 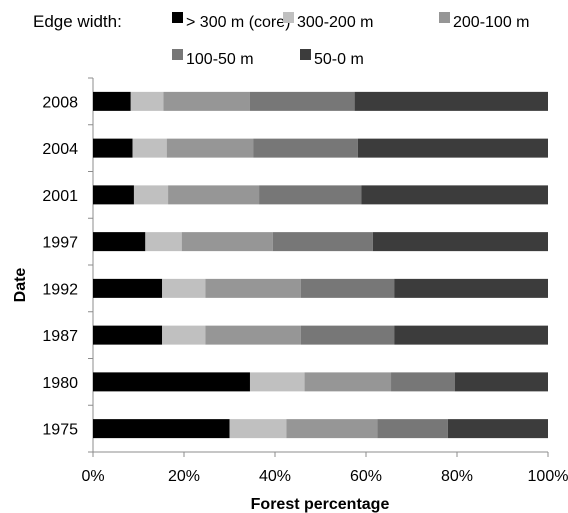 I want to click on bar-2001-200-100-m, so click(x=214, y=195).